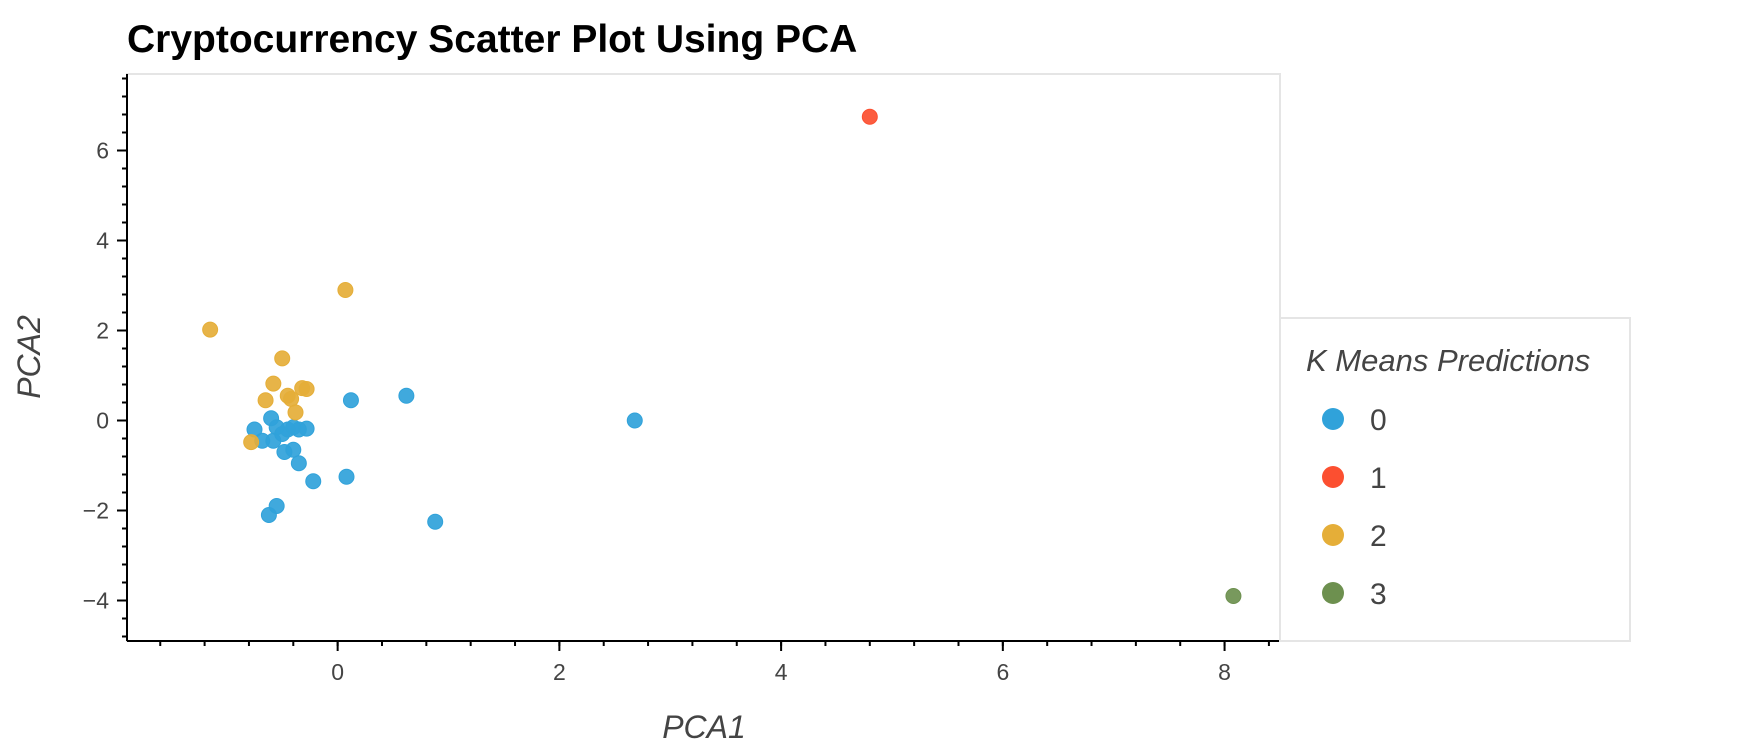 The width and height of the screenshot is (1750, 755). What do you see at coordinates (781, 672) in the screenshot?
I see `x-tick-label: 4` at bounding box center [781, 672].